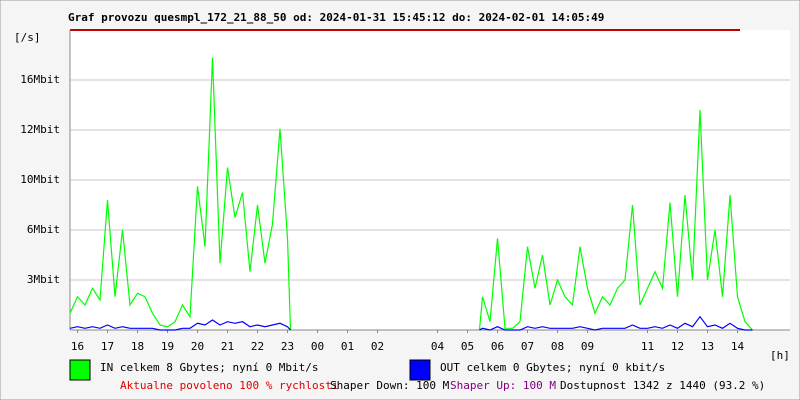  Describe the element at coordinates (527, 346) in the screenshot. I see `x-tick-label: 07` at that location.